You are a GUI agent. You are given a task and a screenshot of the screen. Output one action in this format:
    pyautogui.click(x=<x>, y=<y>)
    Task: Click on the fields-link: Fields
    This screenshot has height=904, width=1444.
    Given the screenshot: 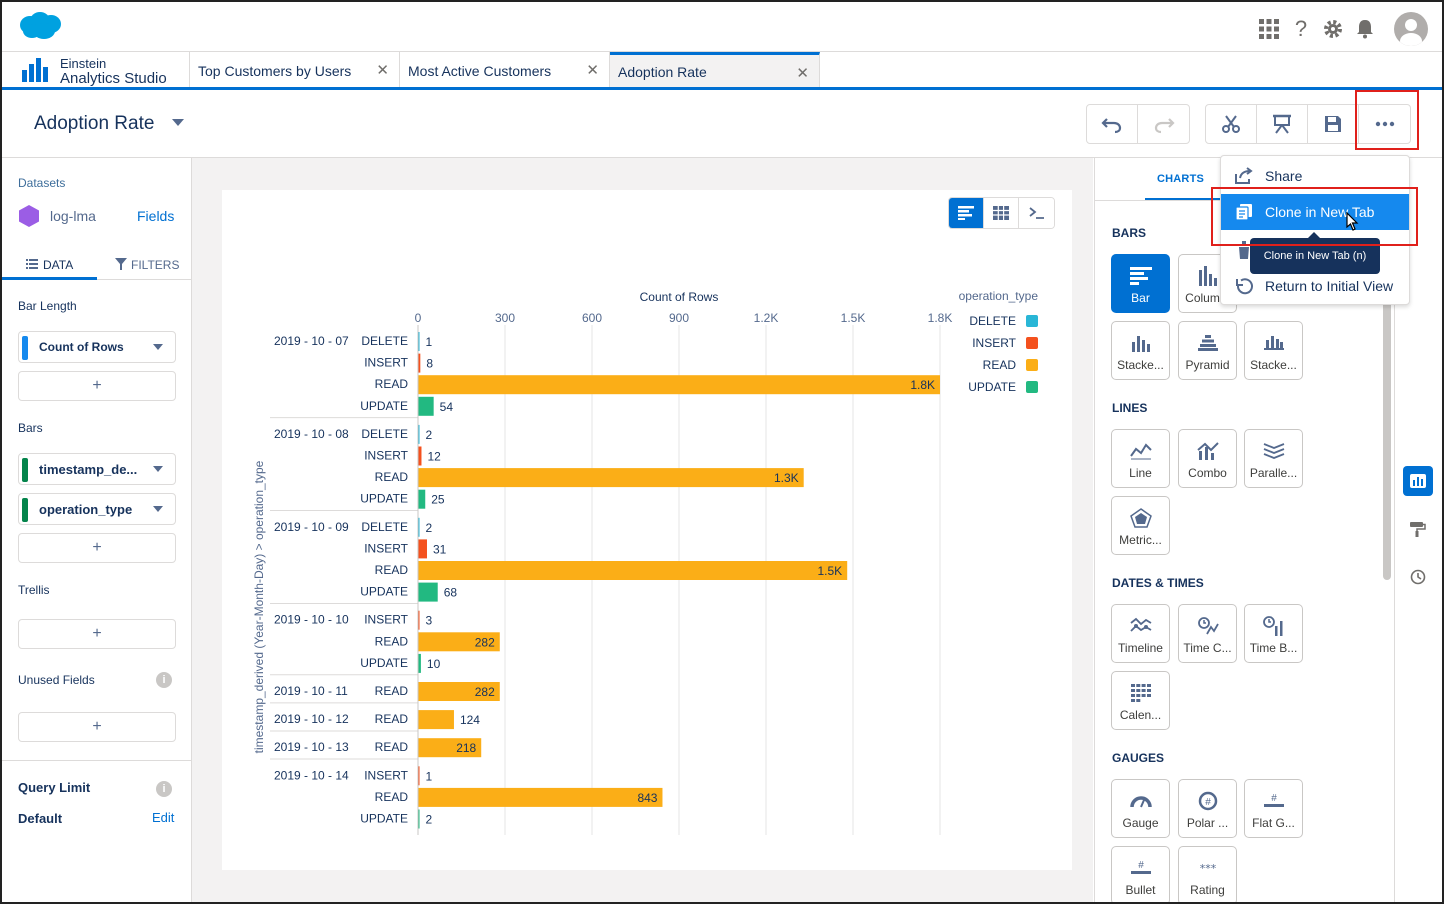 What is the action you would take?
    pyautogui.click(x=156, y=216)
    